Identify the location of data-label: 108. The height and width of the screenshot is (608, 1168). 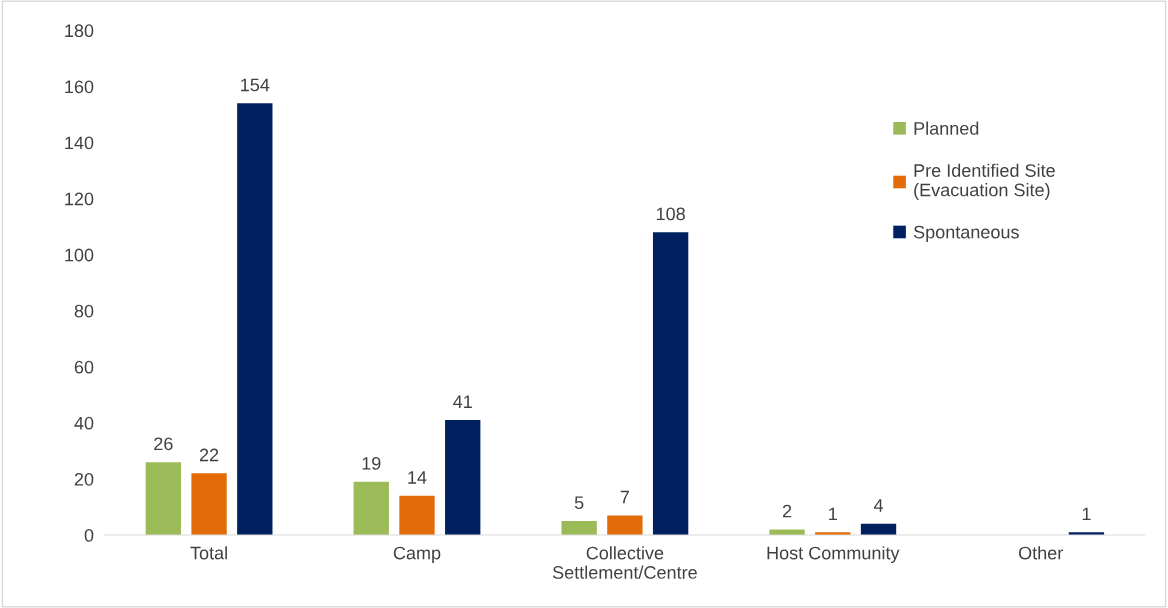
(670, 214).